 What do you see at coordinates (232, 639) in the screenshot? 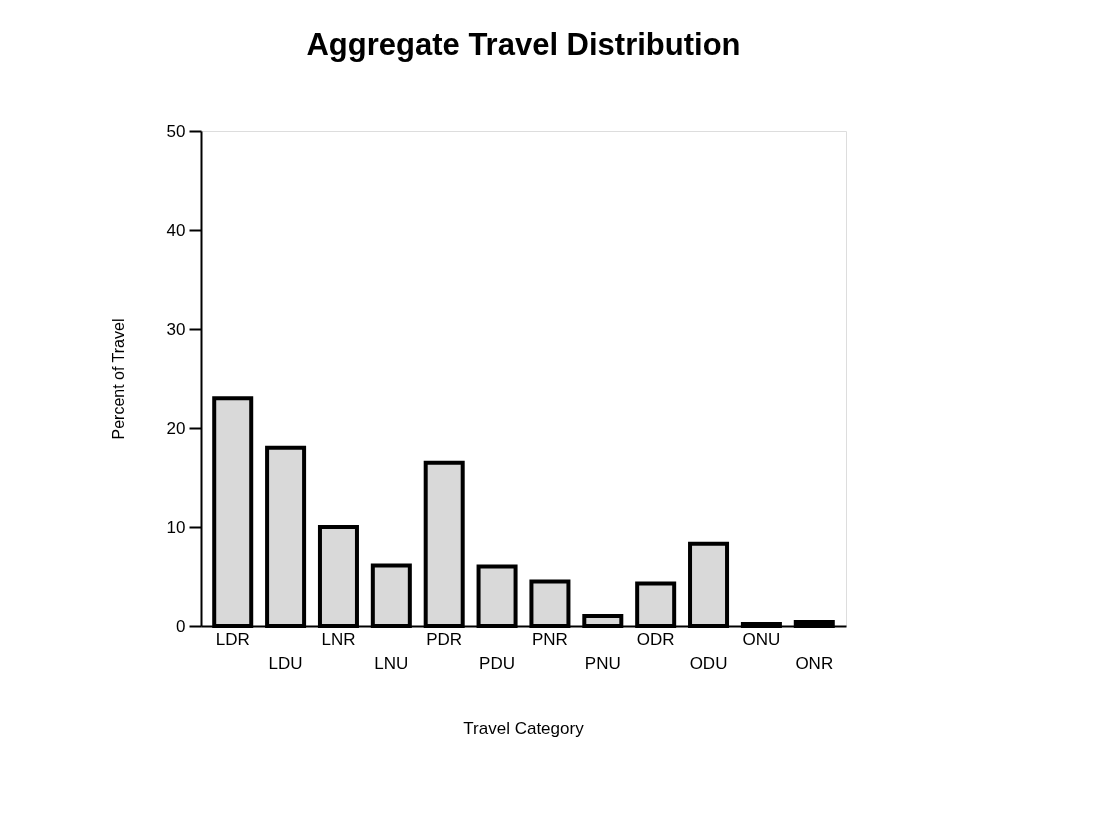
I see `x-tick-label: LDR` at bounding box center [232, 639].